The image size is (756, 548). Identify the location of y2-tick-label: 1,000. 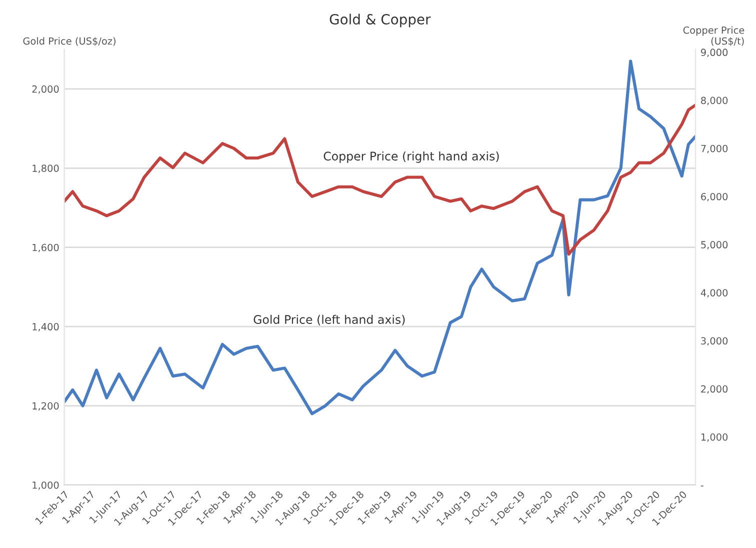
(714, 437).